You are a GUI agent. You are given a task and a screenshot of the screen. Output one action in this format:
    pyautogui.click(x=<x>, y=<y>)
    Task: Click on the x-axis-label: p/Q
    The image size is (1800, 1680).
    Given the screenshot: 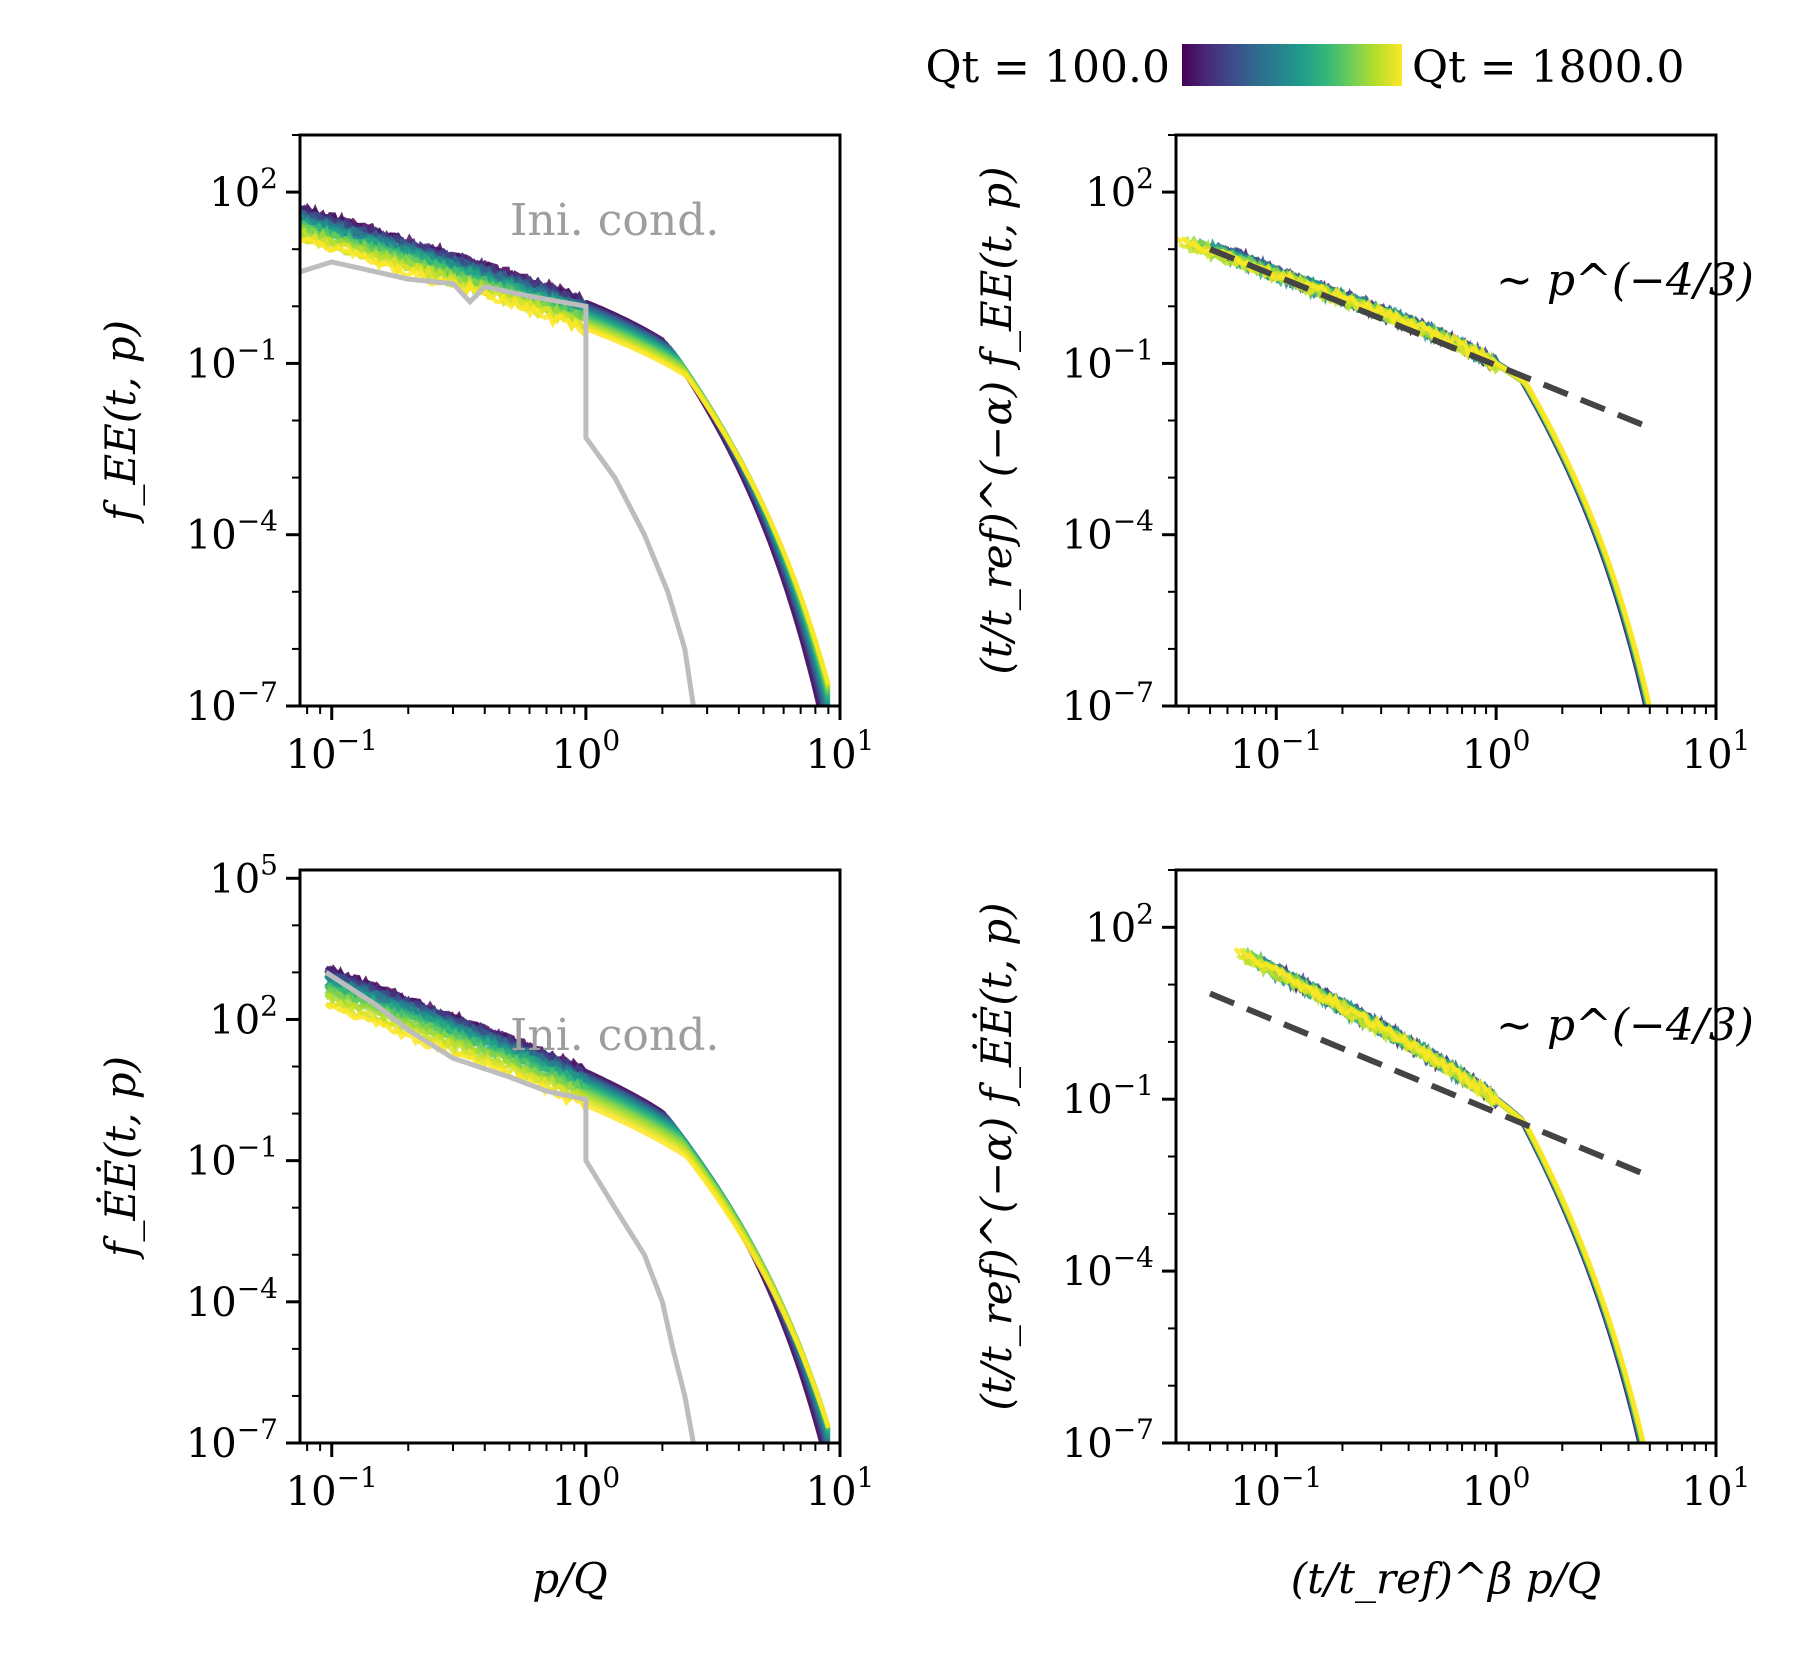 What is the action you would take?
    pyautogui.click(x=569, y=1578)
    